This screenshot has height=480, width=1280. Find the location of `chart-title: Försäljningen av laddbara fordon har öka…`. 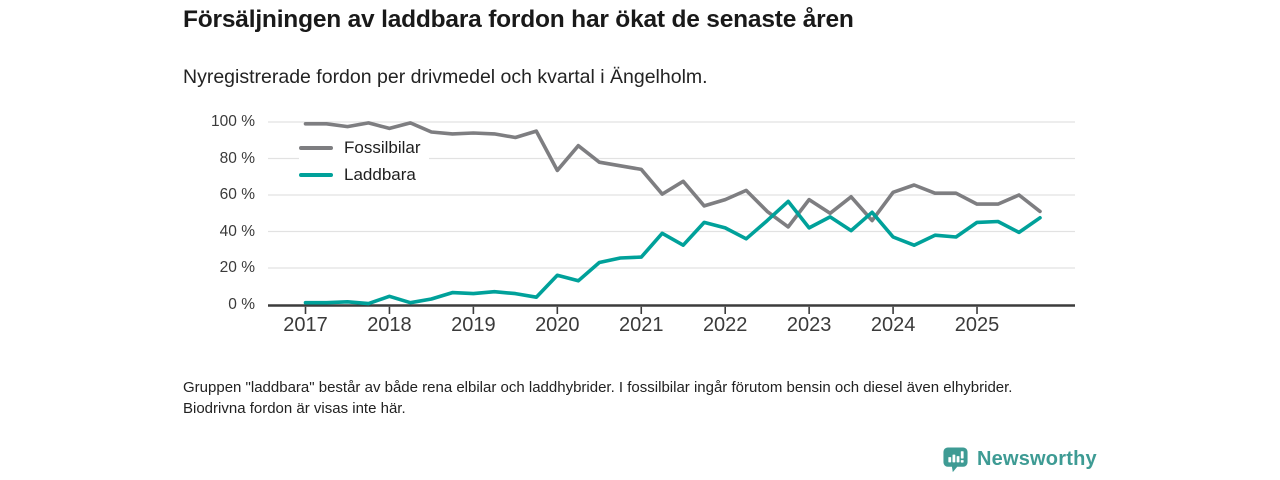

chart-title: Försäljningen av laddbara fordon har öka… is located at coordinates (518, 19).